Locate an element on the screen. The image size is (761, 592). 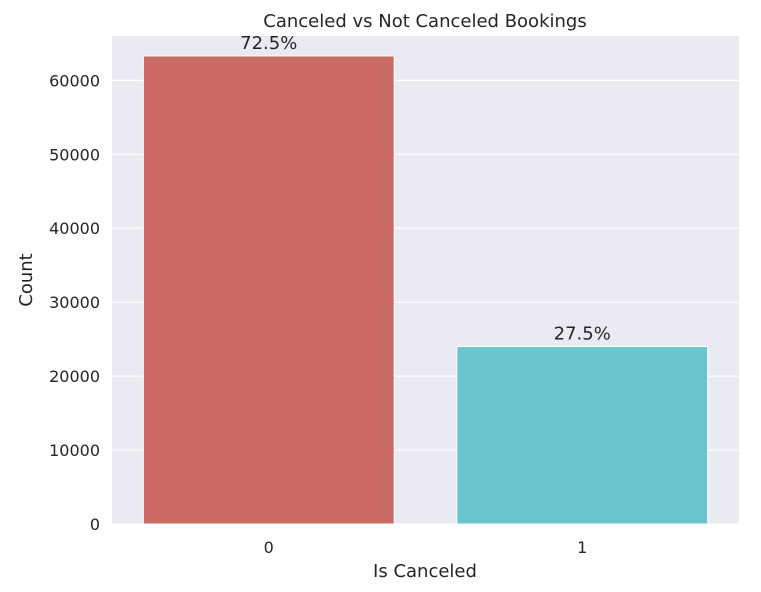
data-label: 27.5% is located at coordinates (582, 334).